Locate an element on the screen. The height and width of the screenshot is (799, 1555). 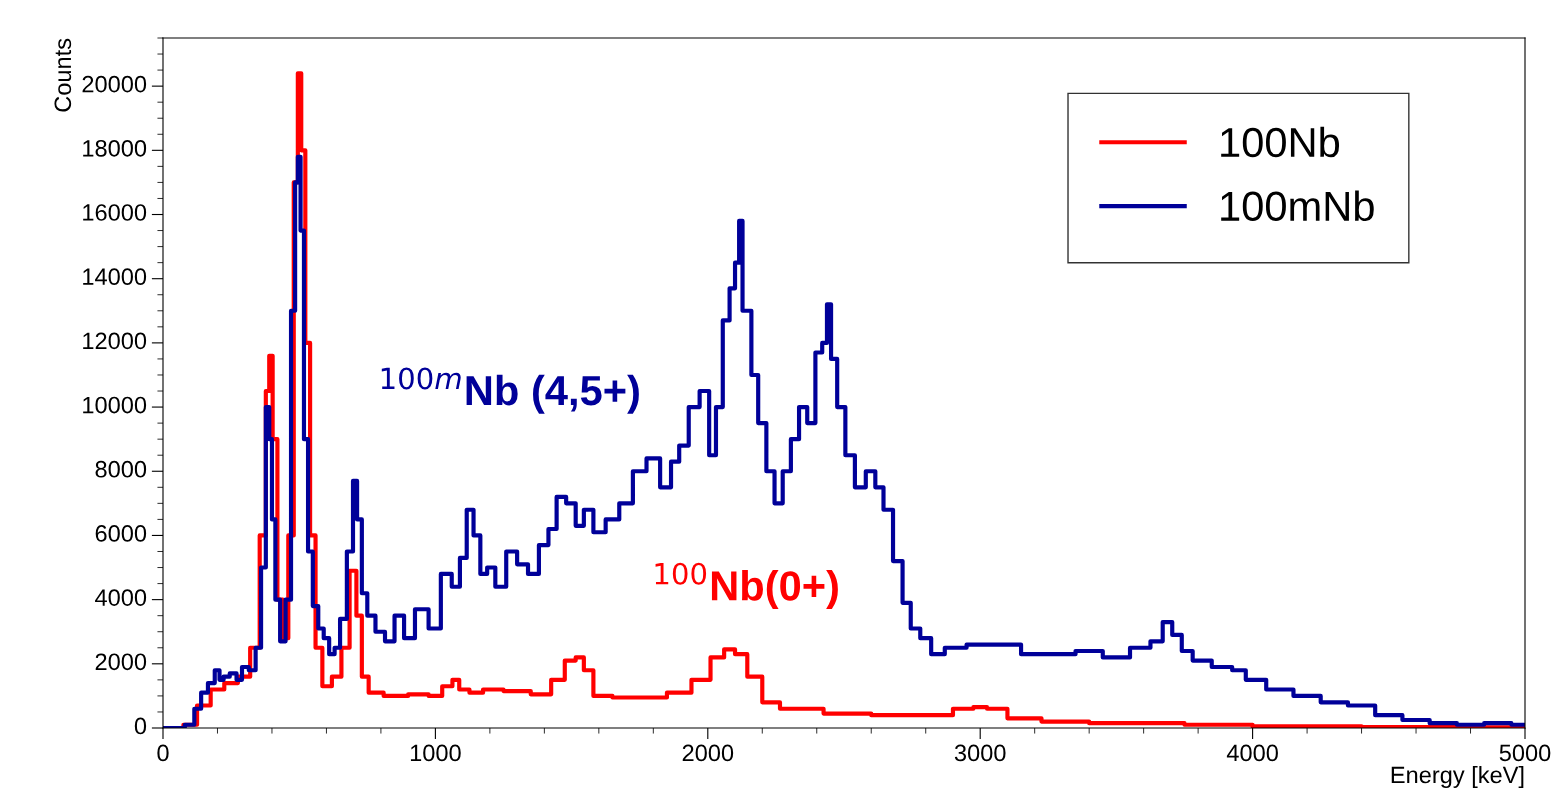
x-axis-title: Energy [keV] is located at coordinates (1457, 776).